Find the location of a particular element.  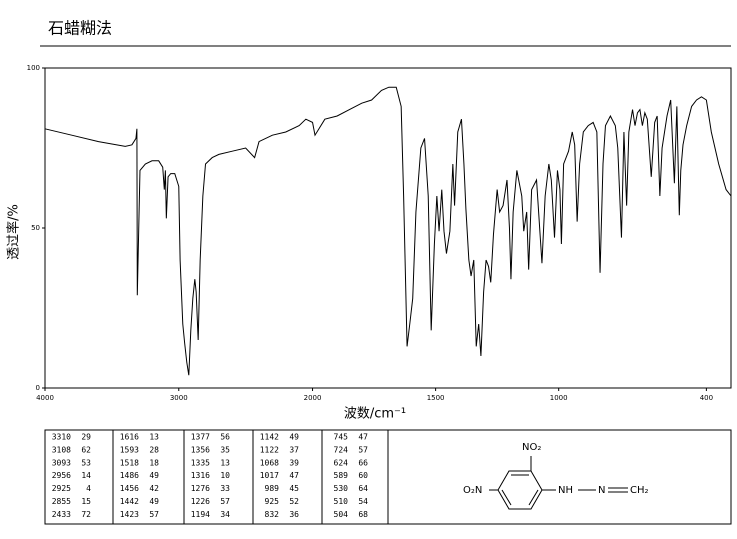

y-axis-label: 透过率/% is located at coordinates (14, 232).